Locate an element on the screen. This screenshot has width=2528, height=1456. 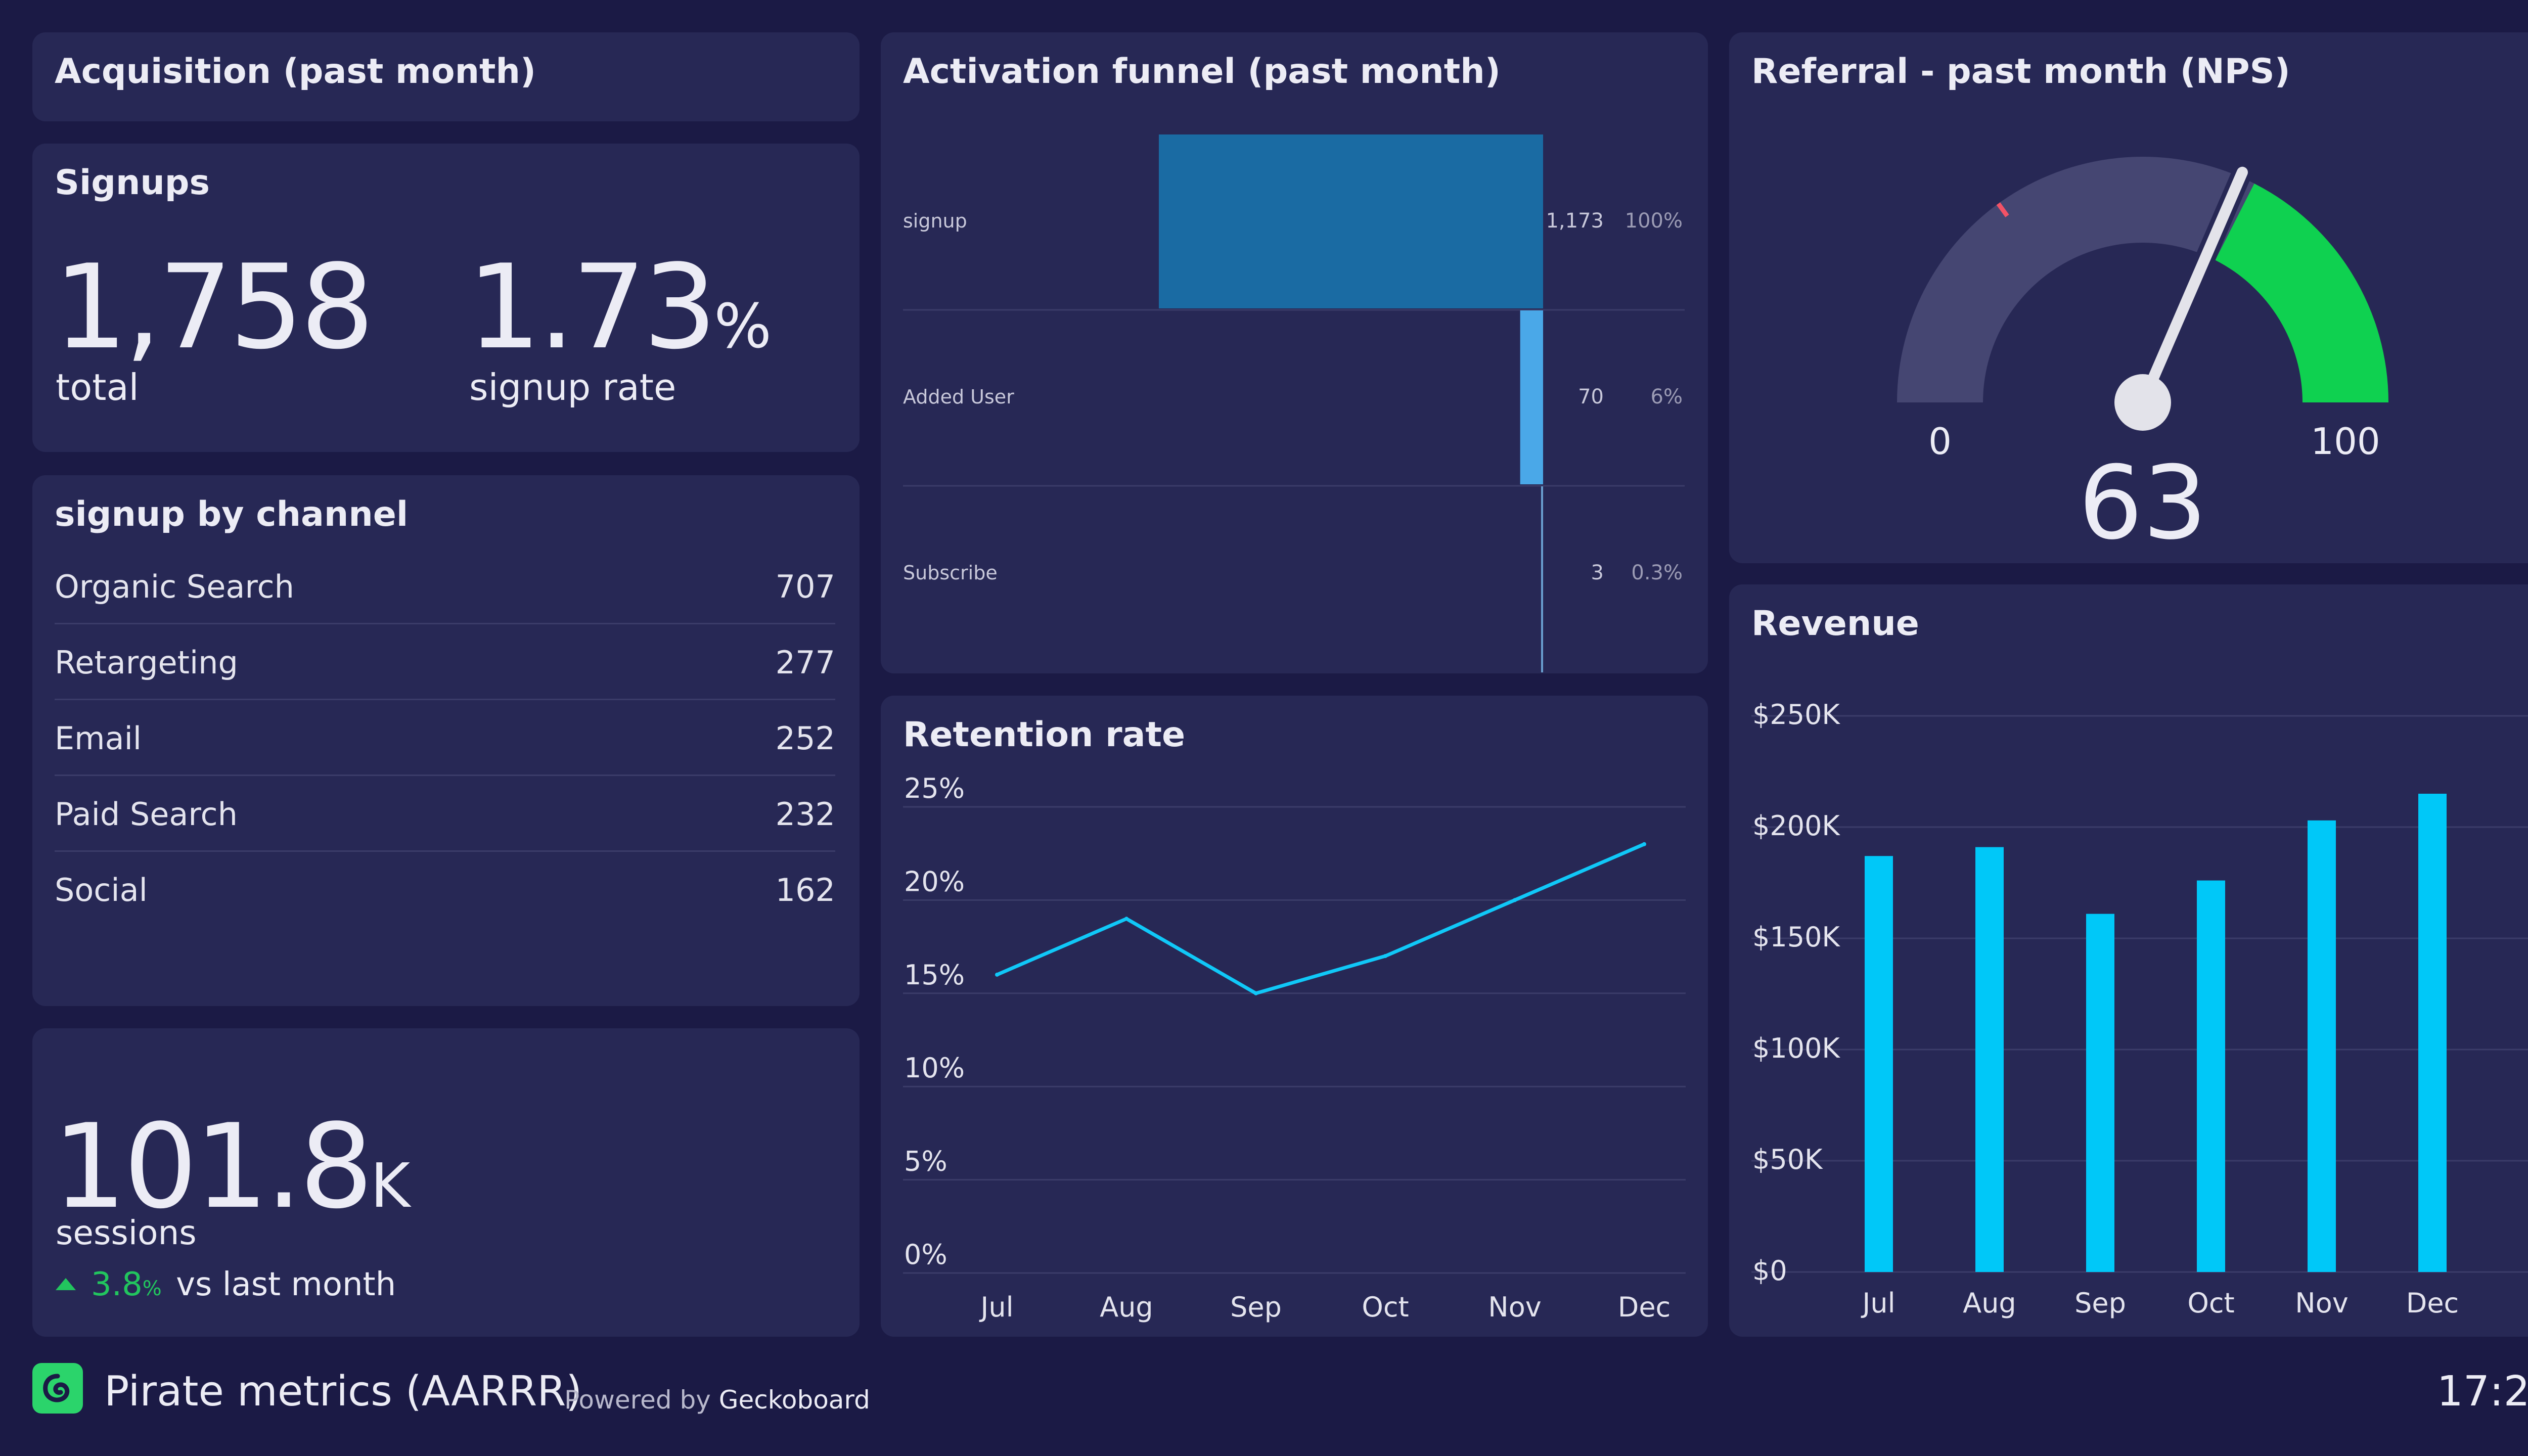
channel-title: signup by channel is located at coordinates (232, 514).